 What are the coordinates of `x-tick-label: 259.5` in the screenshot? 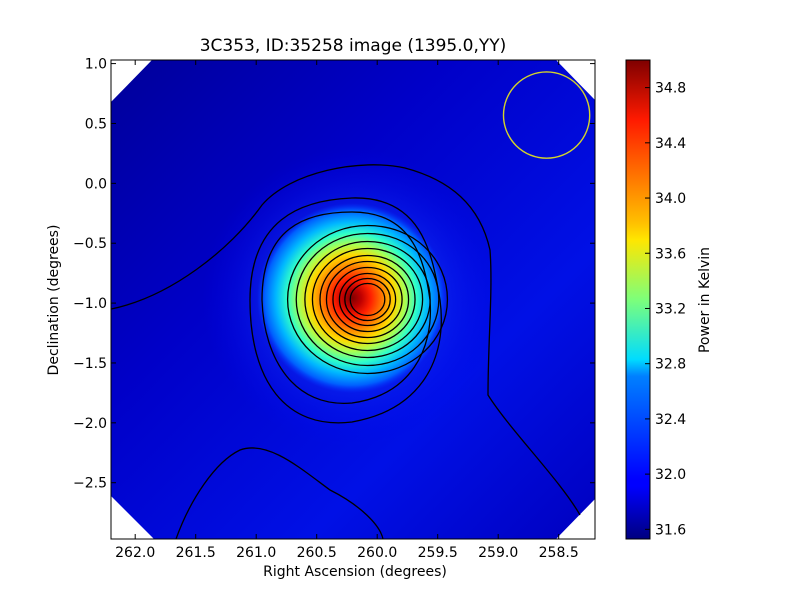 It's located at (438, 553).